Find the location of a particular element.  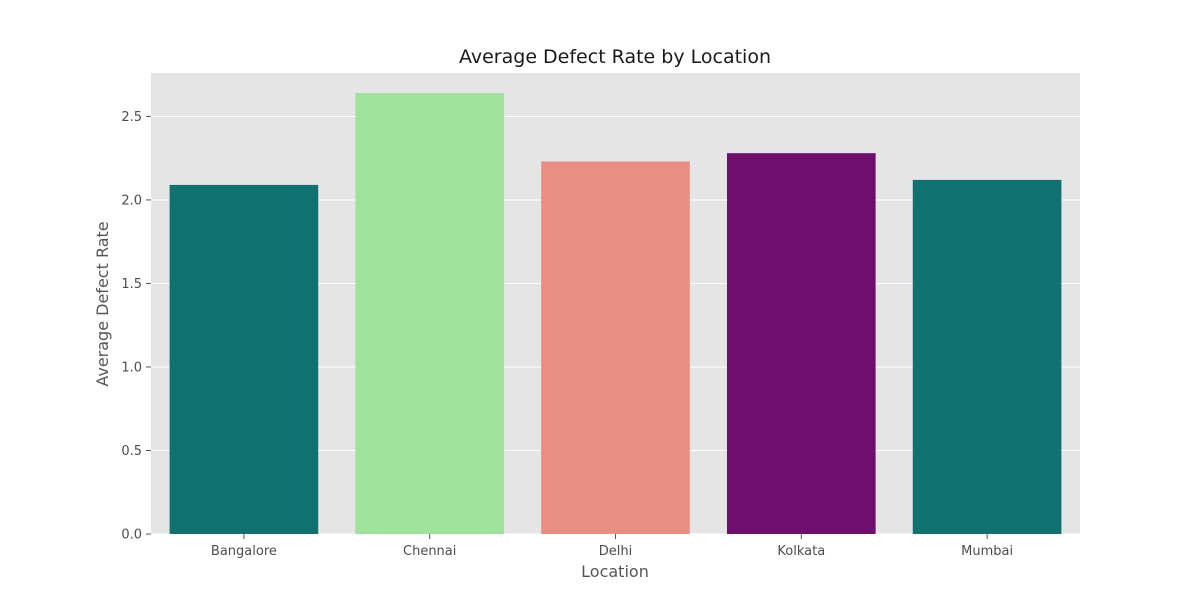

bar-bangalore is located at coordinates (244, 359).